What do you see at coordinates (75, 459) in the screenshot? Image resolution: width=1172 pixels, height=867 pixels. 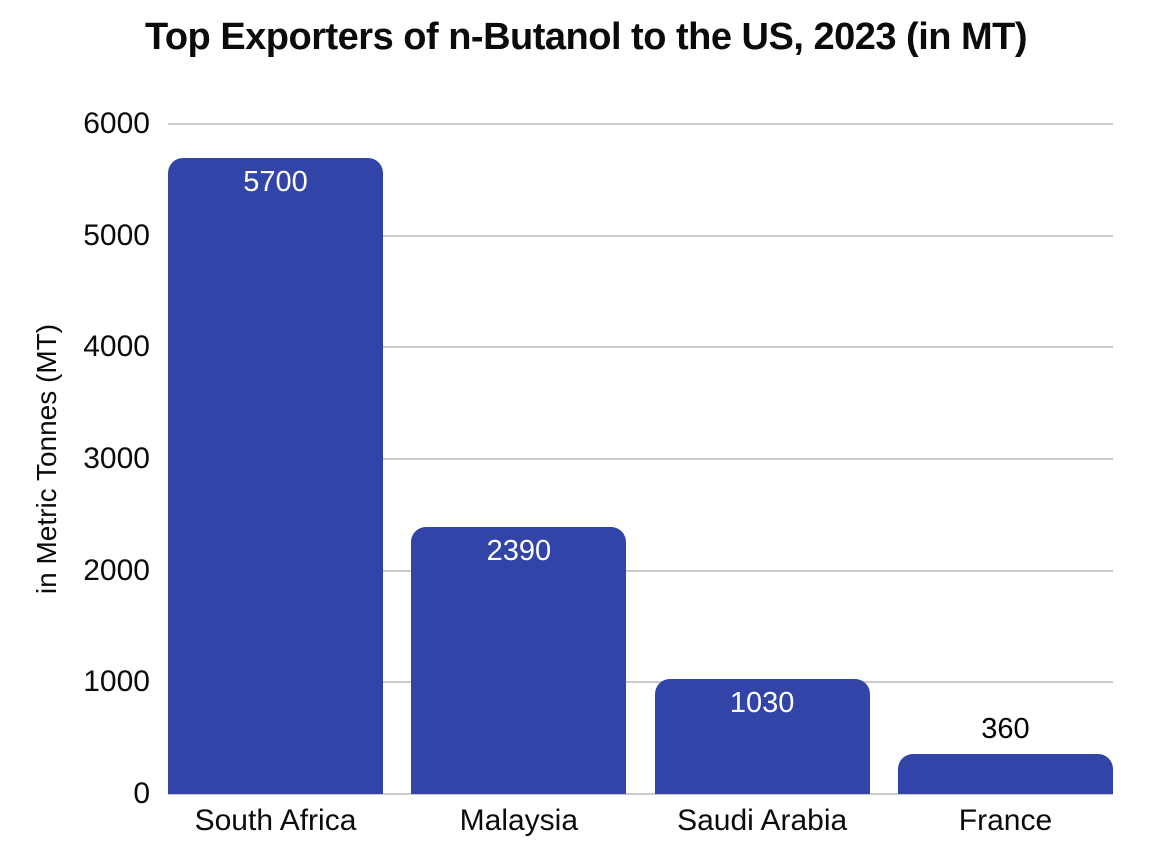 I see `y-axis-tick-labels: 0 1000 2000 3000 4000 5000 6000` at bounding box center [75, 459].